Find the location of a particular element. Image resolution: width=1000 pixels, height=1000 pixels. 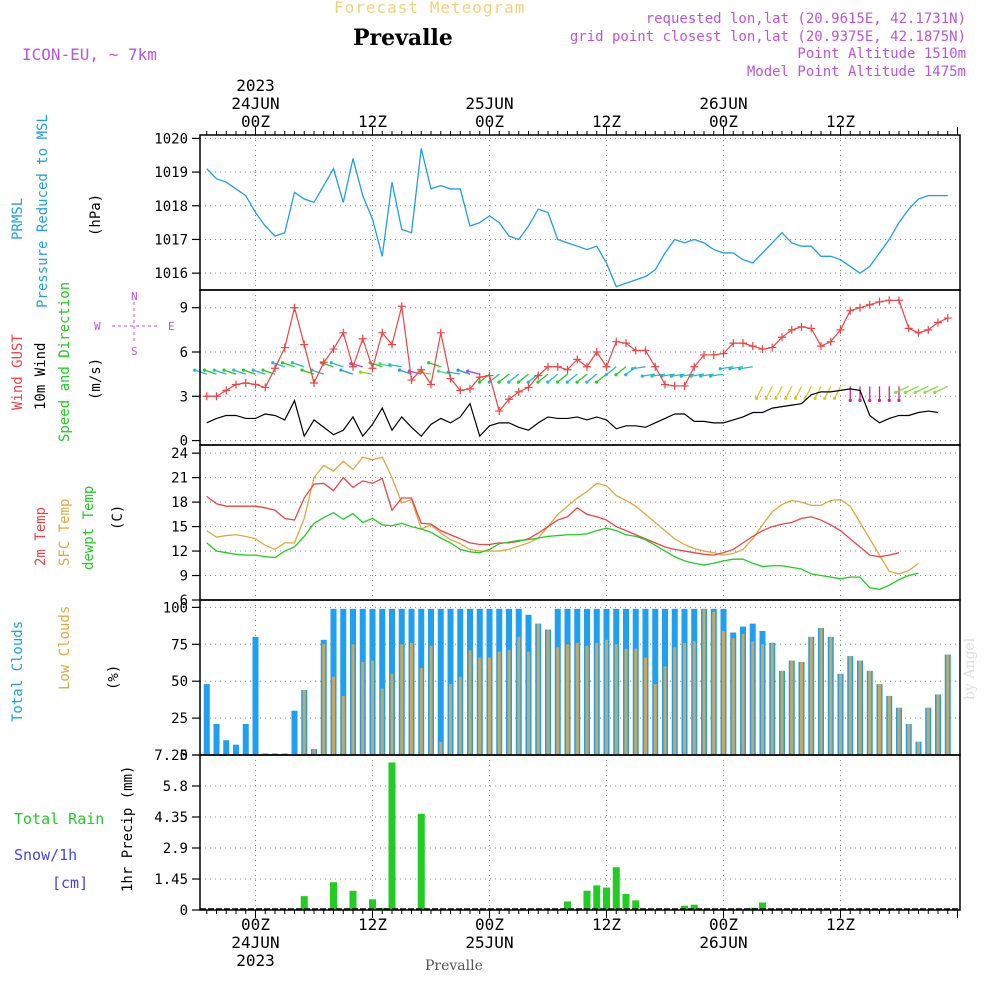

y-tick-label: 21 is located at coordinates (179, 479).